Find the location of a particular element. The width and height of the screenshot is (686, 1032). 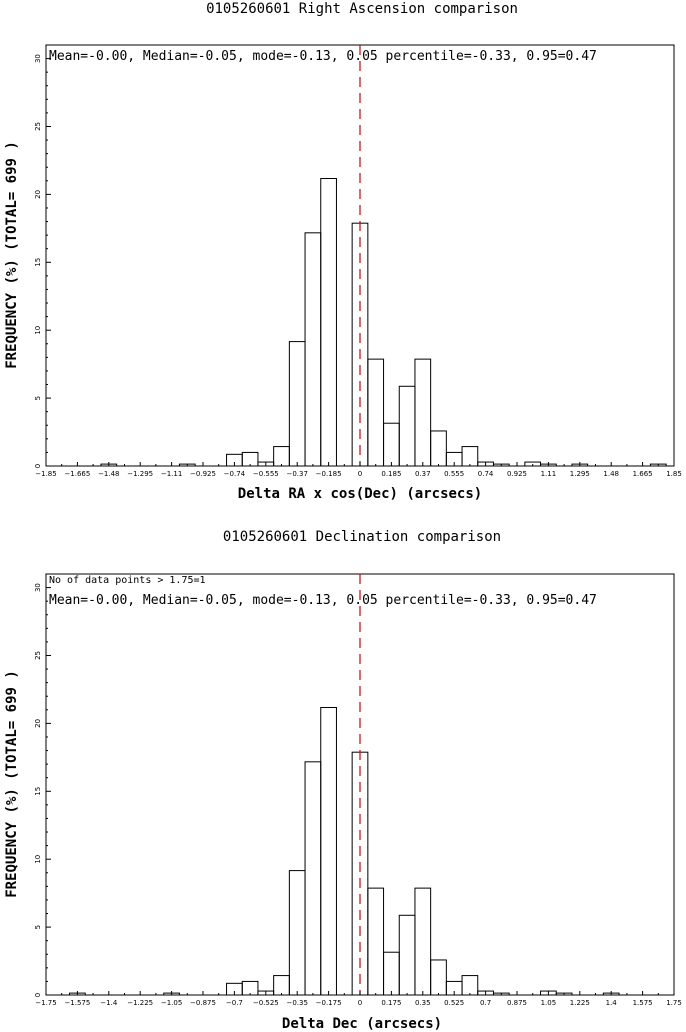

ra-x-tick-label: −1.11 is located at coordinates (171, 474).